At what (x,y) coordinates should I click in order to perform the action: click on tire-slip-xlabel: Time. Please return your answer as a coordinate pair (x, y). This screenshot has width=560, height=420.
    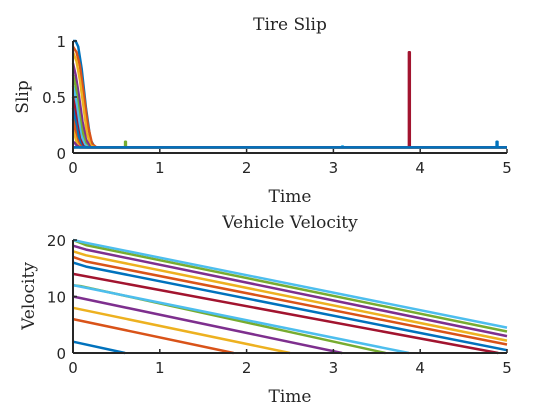
    Looking at the image, I should click on (290, 197).